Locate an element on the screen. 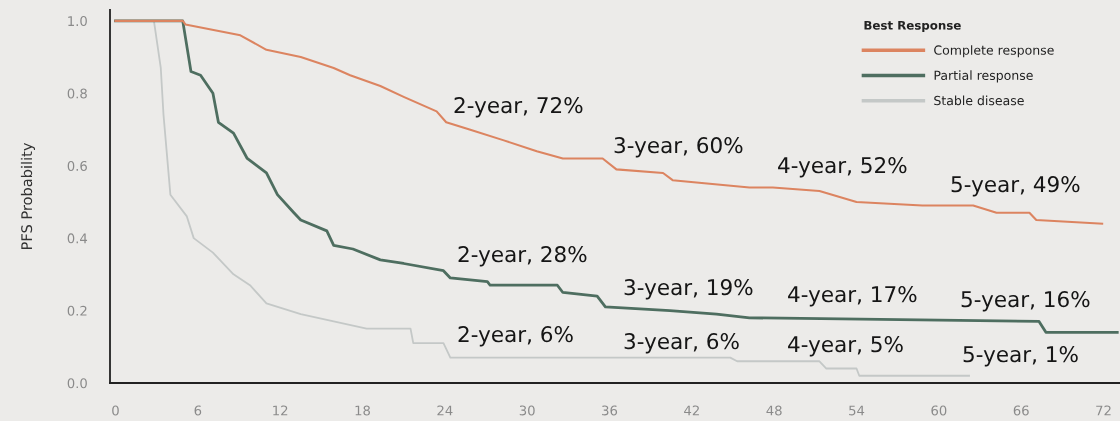 The height and width of the screenshot is (421, 1120). annotation: 2-year, 72% is located at coordinates (518, 107).